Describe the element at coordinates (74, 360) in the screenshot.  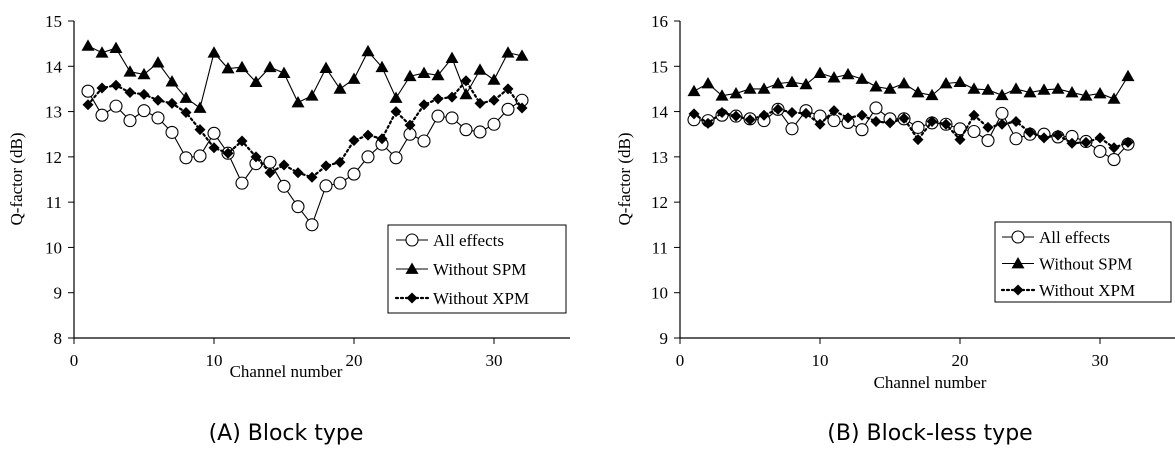
I see `x-tick-label: 0` at that location.